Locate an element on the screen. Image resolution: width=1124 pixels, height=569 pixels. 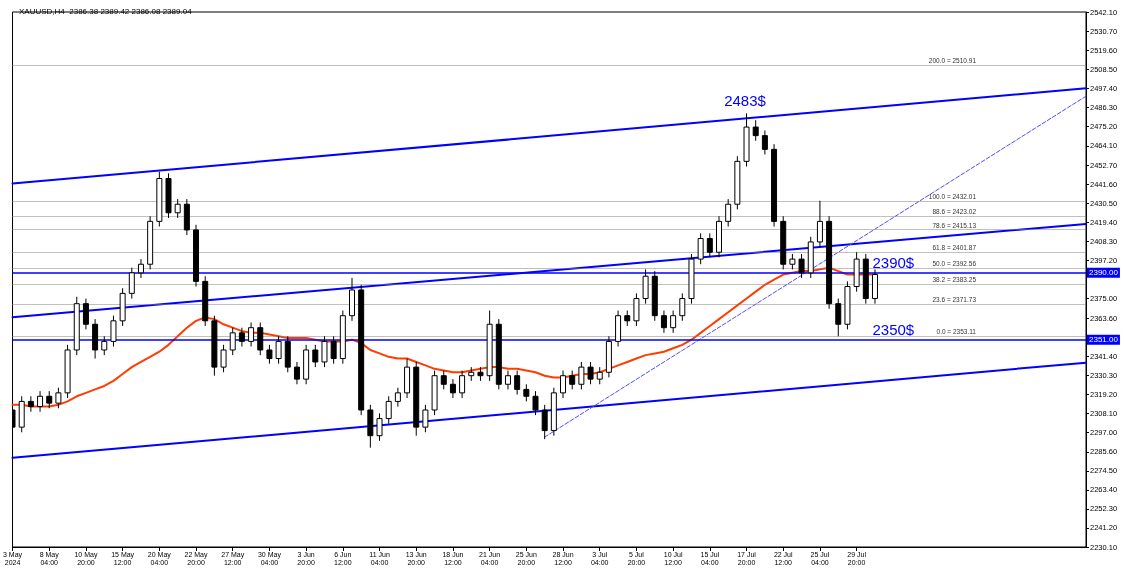
annotation: 2483$ is located at coordinates (745, 100).